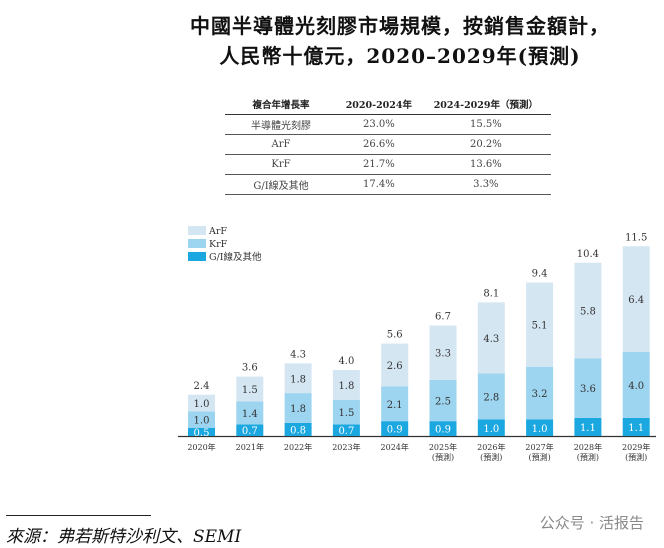 The height and width of the screenshot is (548, 664). I want to click on watermark: 公众号 · 活报告, so click(591, 523).